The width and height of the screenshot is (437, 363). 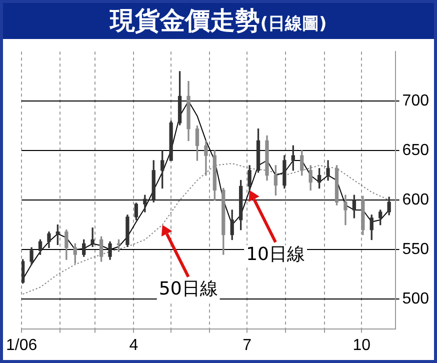 I want to click on chart-title: 現貨金價走勢, so click(x=185, y=20).